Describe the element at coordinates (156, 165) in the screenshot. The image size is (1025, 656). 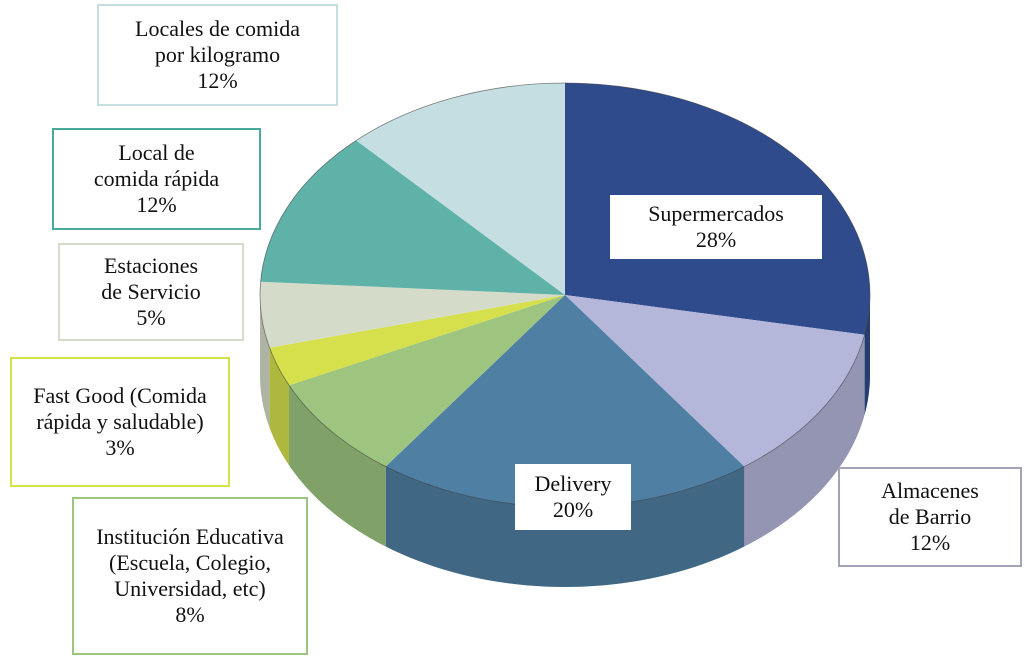
I see `category-label: Local de comida rápida` at that location.